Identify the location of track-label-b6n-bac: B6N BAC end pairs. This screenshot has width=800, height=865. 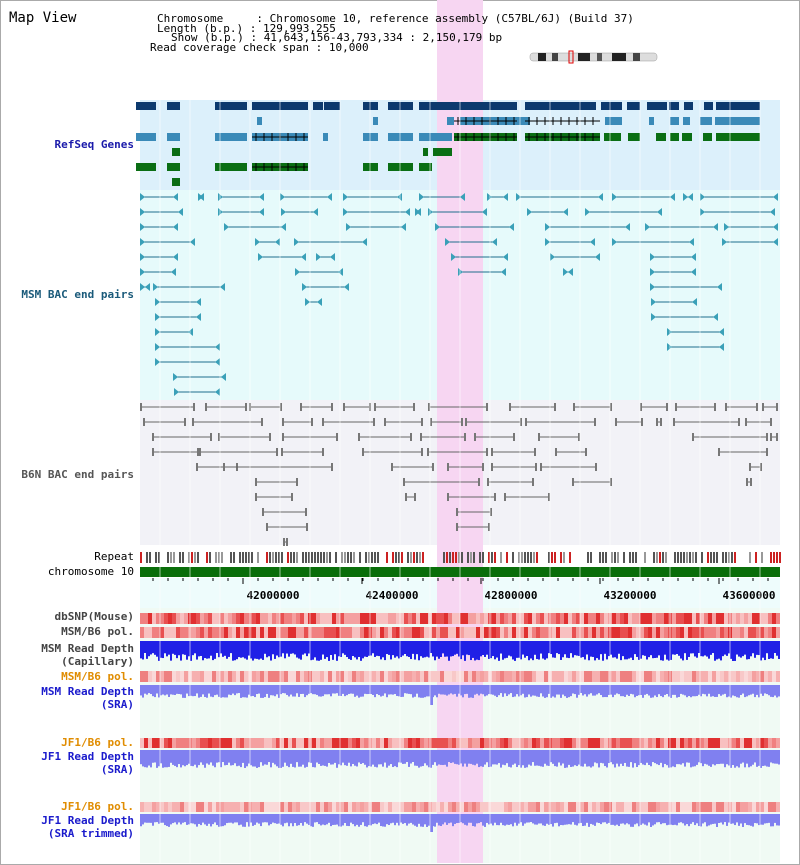
(77, 474).